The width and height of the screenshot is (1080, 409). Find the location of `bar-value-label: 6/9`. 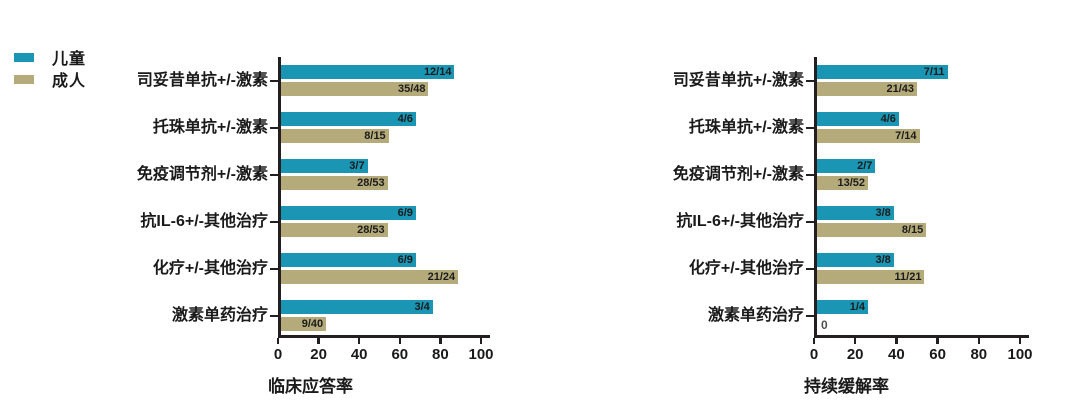

bar-value-label: 6/9 is located at coordinates (405, 260).